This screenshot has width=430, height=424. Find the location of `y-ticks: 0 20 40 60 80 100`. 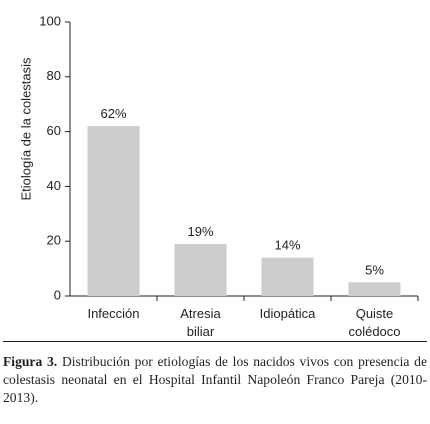

y-ticks: 0 20 40 60 80 100 is located at coordinates (54, 157).